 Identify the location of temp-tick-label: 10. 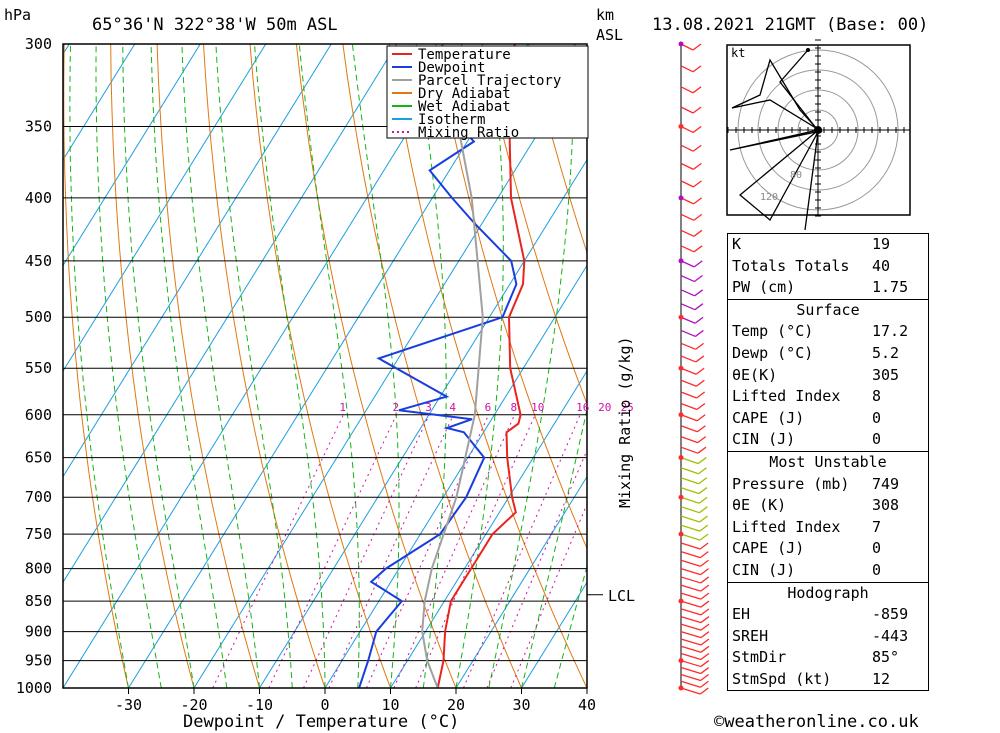
(390, 705).